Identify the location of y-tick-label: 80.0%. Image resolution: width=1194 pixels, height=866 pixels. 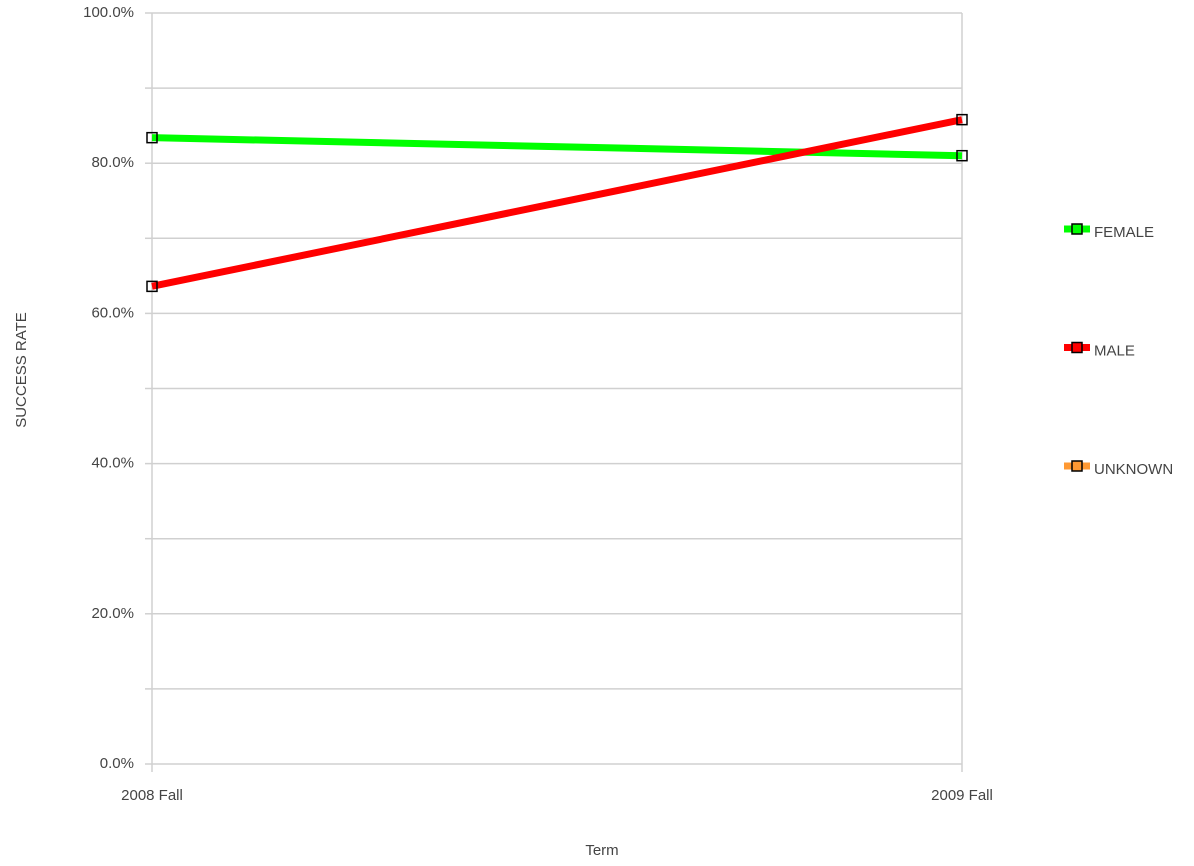
(112, 162).